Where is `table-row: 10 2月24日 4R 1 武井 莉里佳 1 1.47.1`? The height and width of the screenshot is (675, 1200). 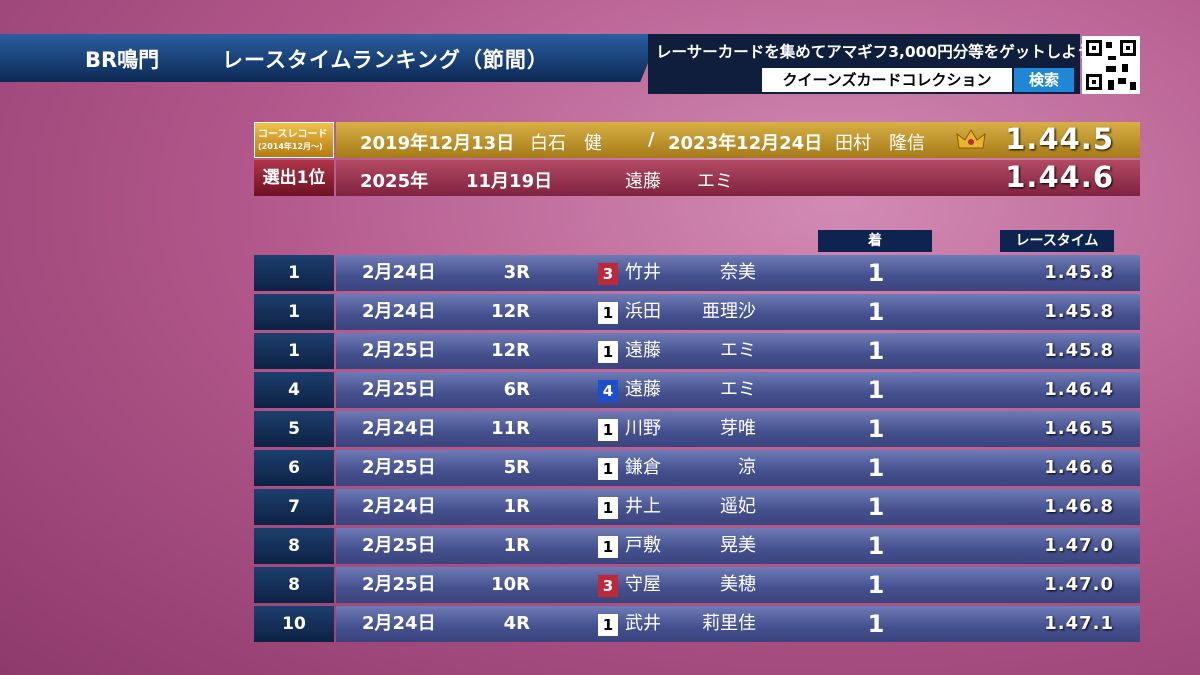 table-row: 10 2月24日 4R 1 武井 莉里佳 1 1.47.1 is located at coordinates (697, 624).